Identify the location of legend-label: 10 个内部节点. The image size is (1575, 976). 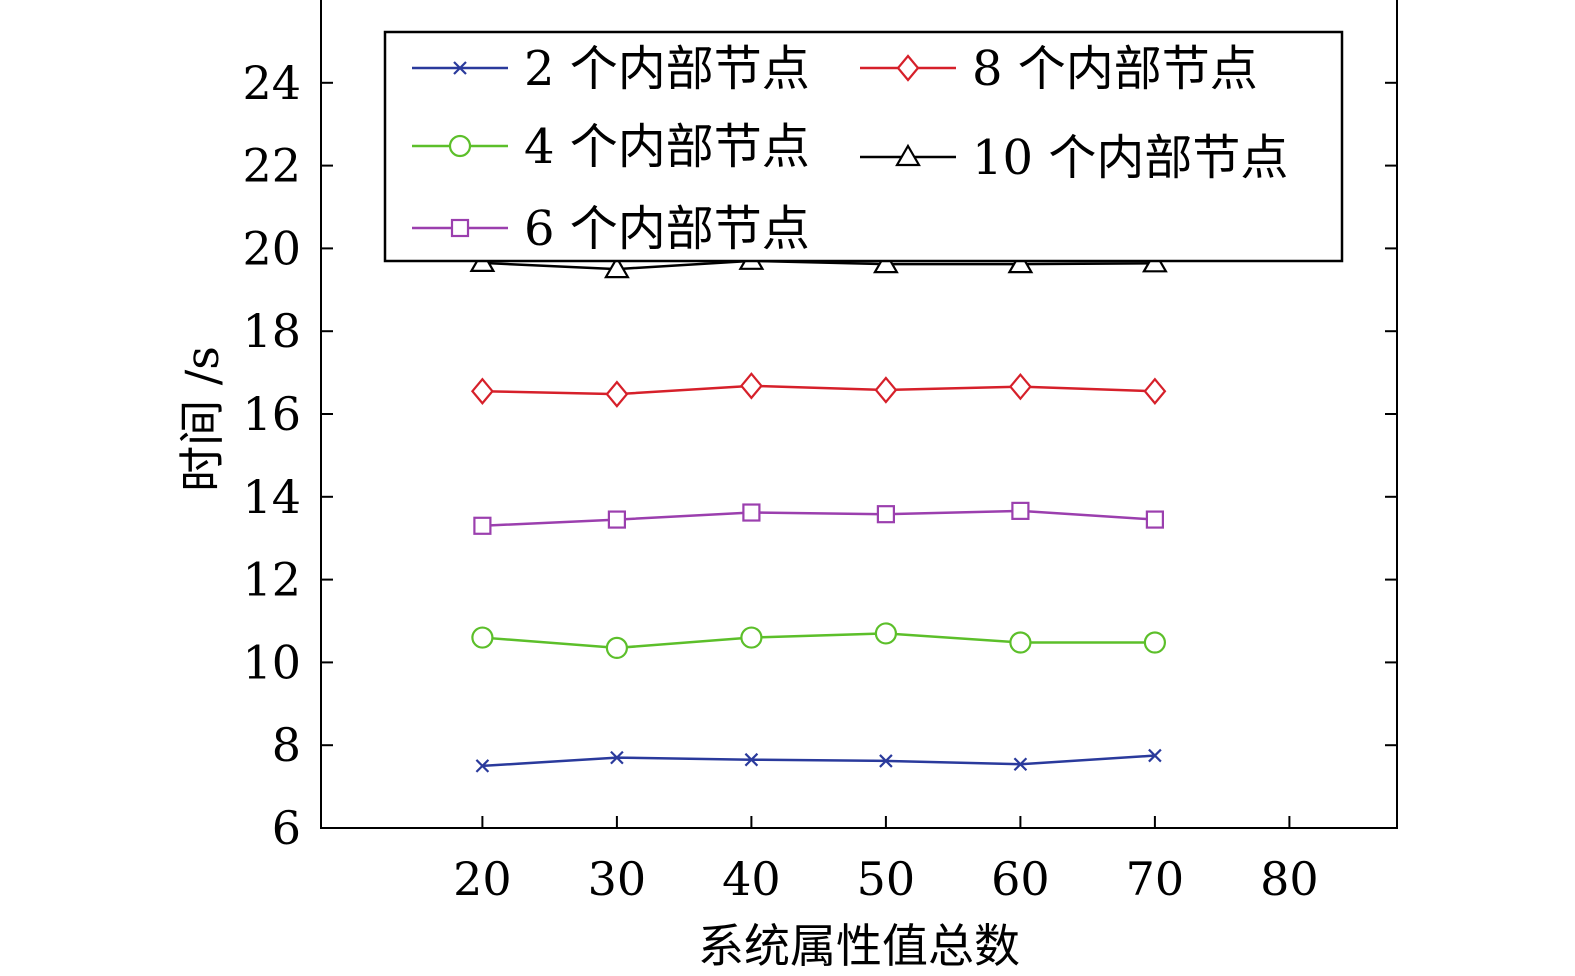
(1130, 158).